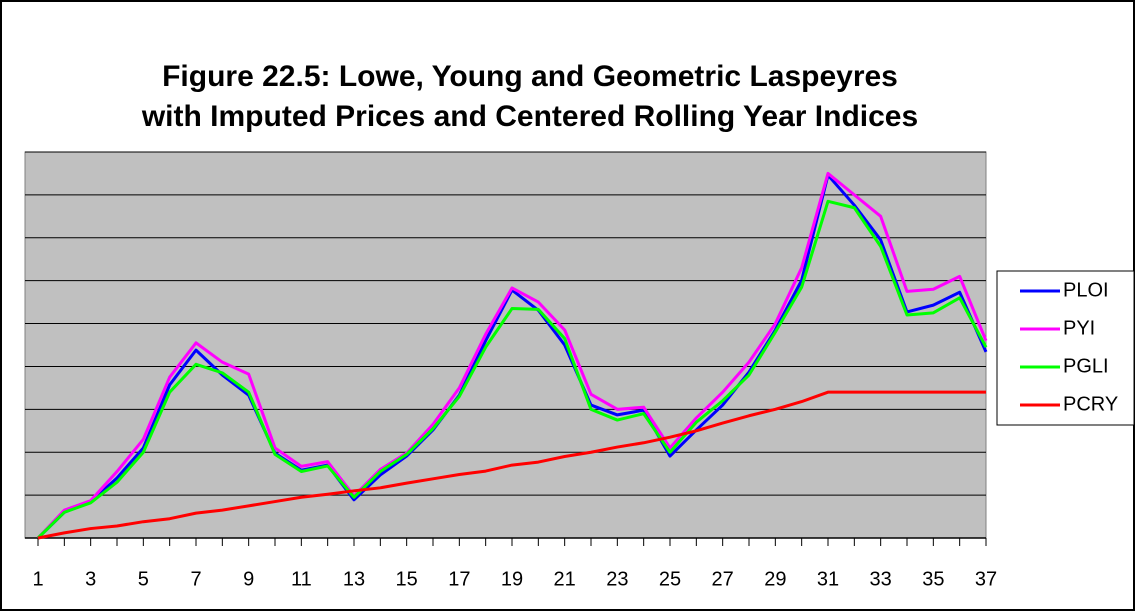 The width and height of the screenshot is (1135, 611). Describe the element at coordinates (565, 579) in the screenshot. I see `x-tick-label: 21` at that location.